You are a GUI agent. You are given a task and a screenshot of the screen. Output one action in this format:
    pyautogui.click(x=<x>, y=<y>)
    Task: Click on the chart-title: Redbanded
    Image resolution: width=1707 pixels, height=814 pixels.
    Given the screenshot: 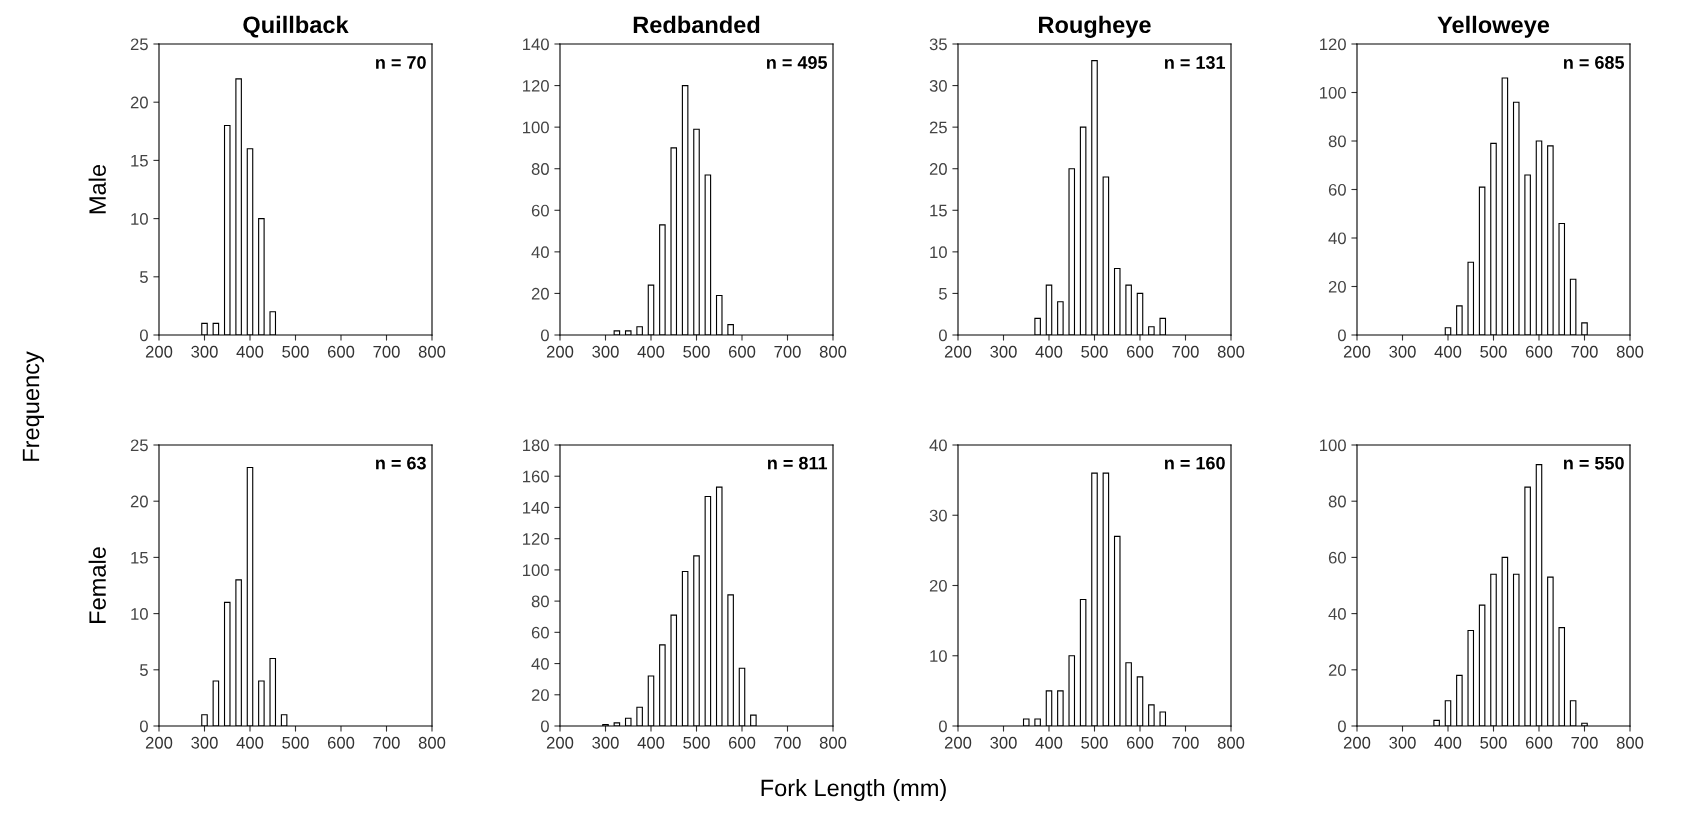 What is the action you would take?
    pyautogui.click(x=696, y=24)
    